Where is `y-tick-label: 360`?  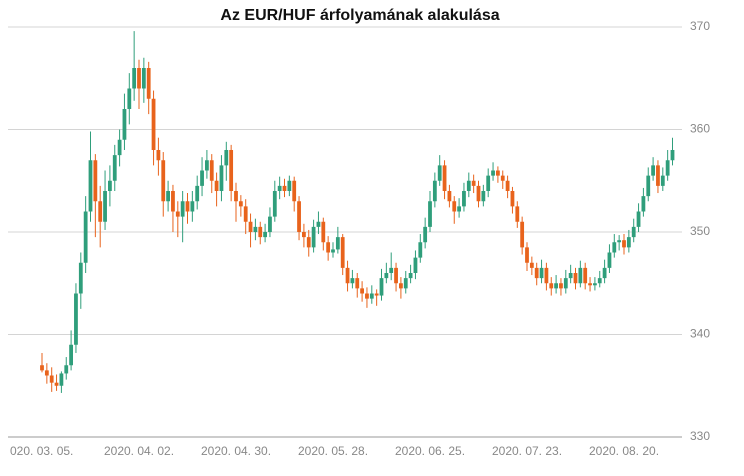
y-tick-label: 360 is located at coordinates (700, 129).